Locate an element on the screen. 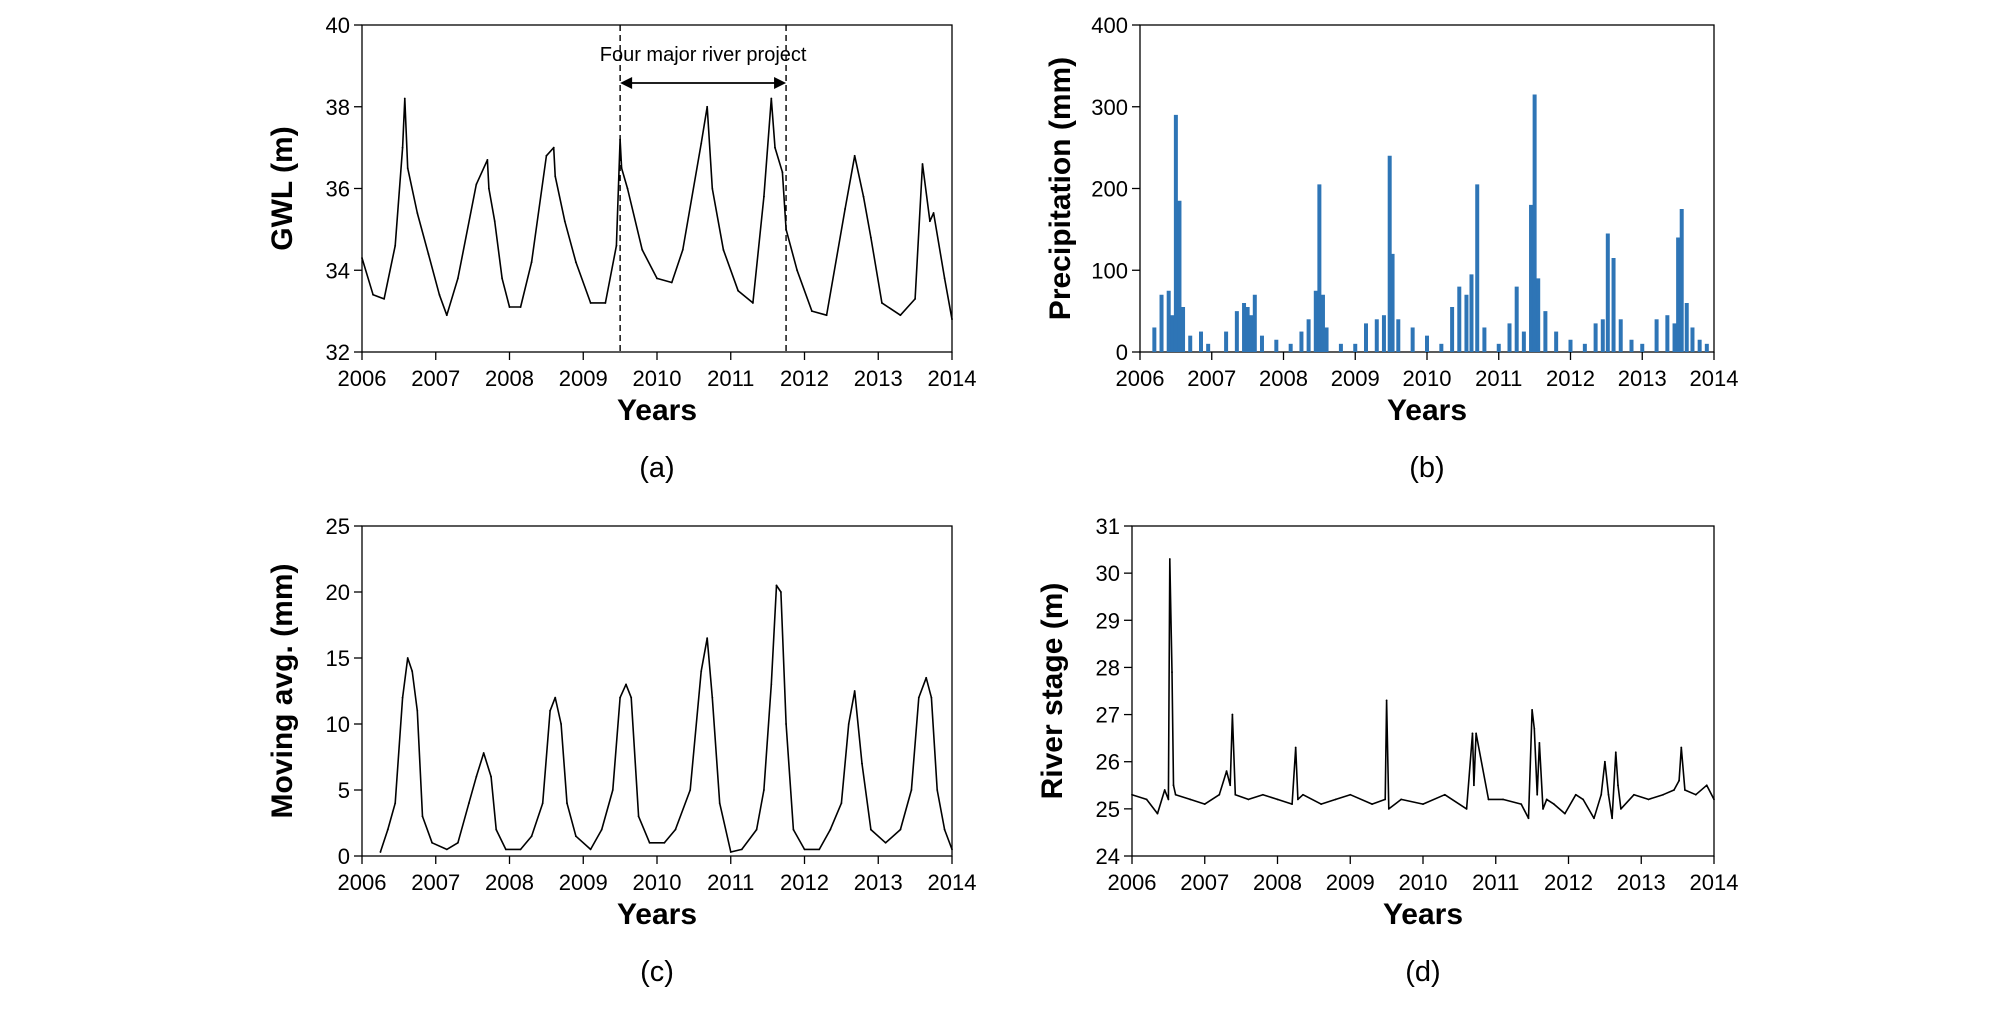 The image size is (2008, 1013). y-tick-label: 36 is located at coordinates (338, 189).